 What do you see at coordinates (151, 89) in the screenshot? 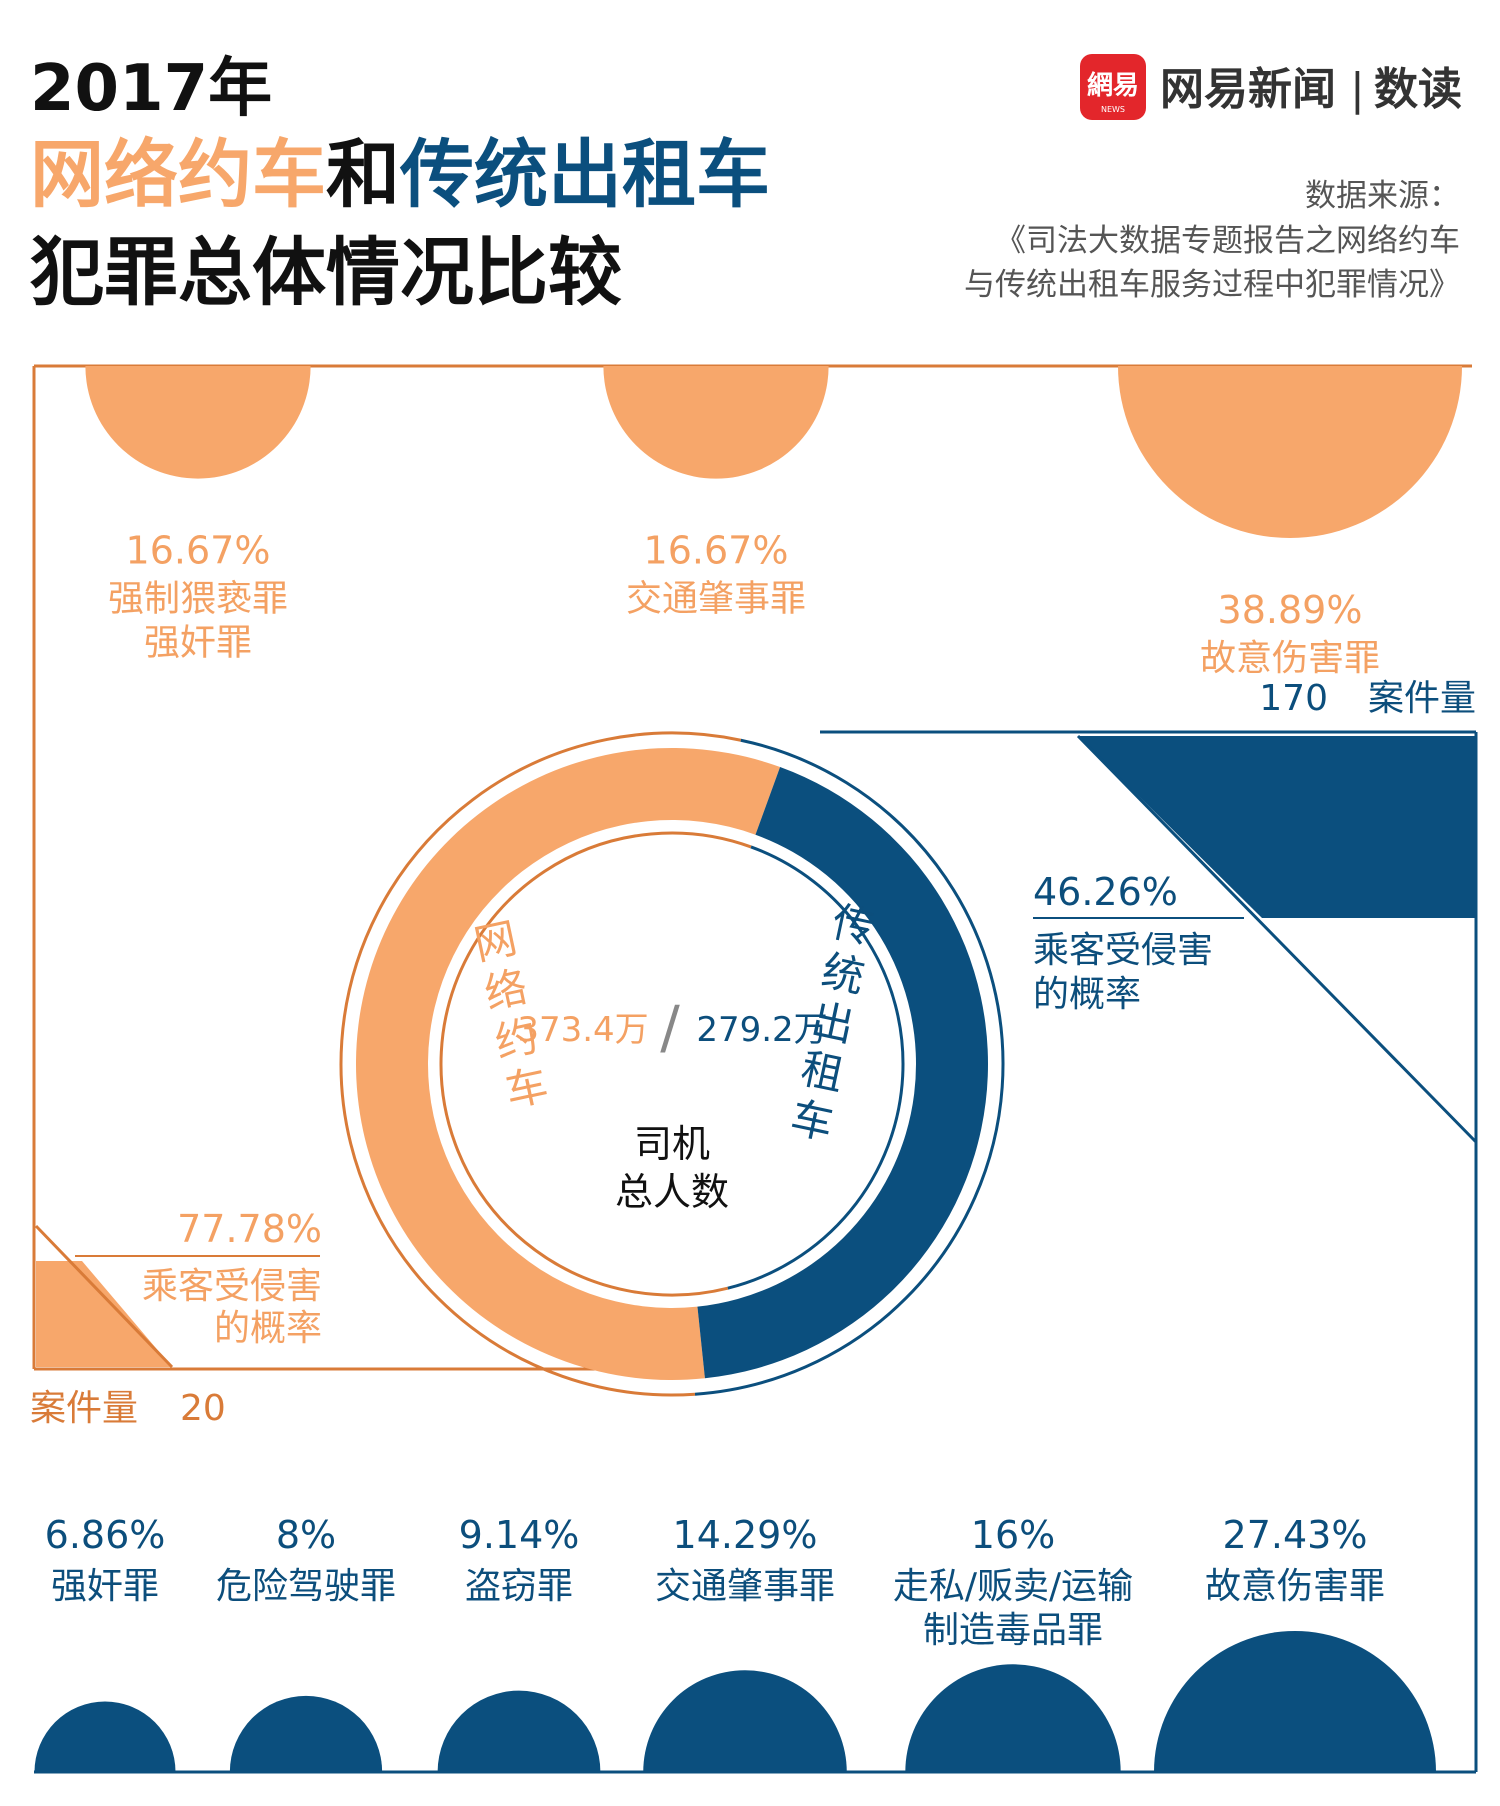
I see `header-year: 2017年` at bounding box center [151, 89].